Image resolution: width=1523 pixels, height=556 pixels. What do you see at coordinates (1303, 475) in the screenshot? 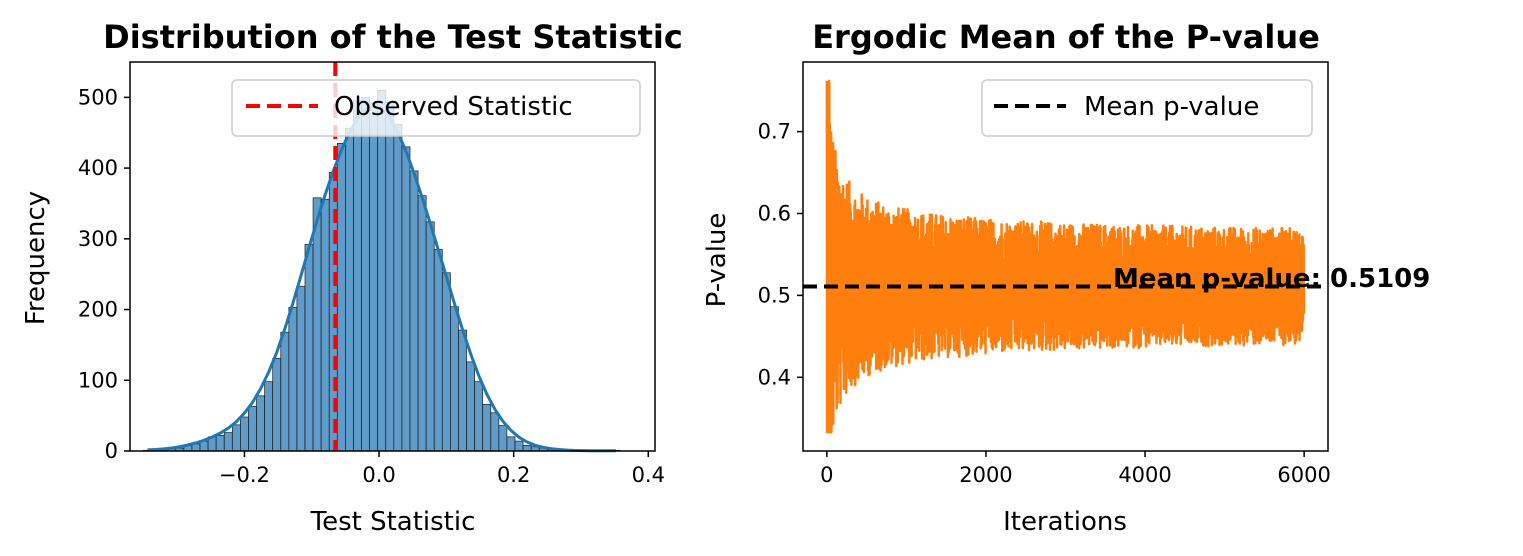
I see `x-tick-label: 6000` at bounding box center [1303, 475].